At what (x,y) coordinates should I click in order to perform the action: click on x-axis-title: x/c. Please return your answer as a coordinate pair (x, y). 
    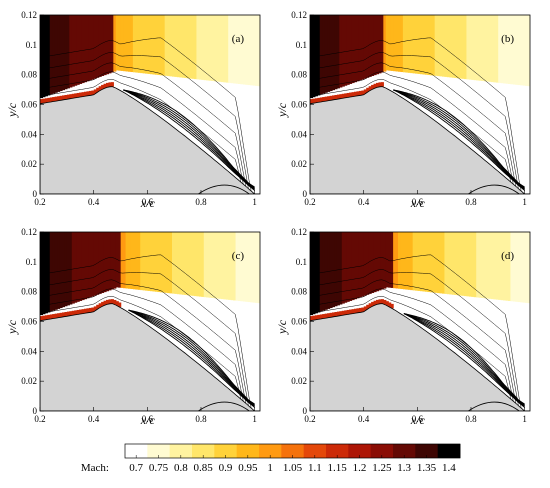
    Looking at the image, I should click on (148, 203).